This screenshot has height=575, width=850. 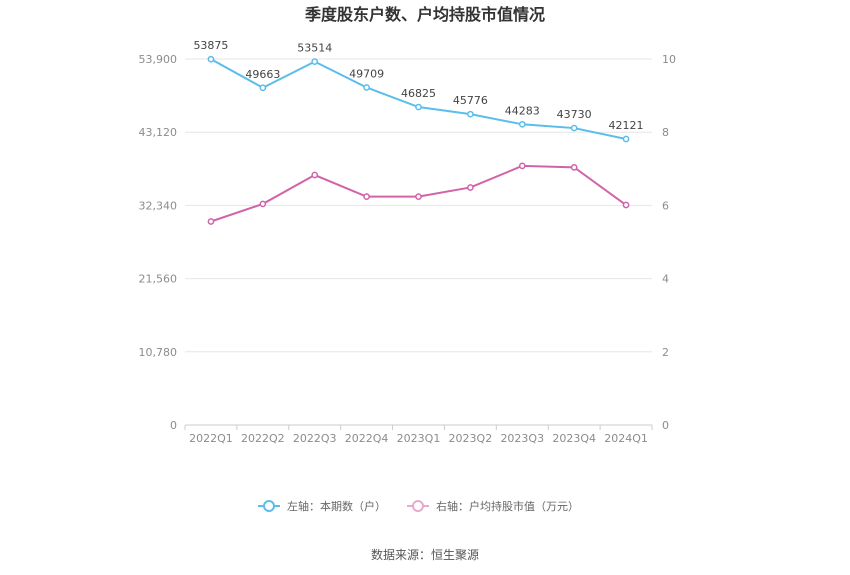 What do you see at coordinates (158, 132) in the screenshot?
I see `left-axis-tick-label: 43,120` at bounding box center [158, 132].